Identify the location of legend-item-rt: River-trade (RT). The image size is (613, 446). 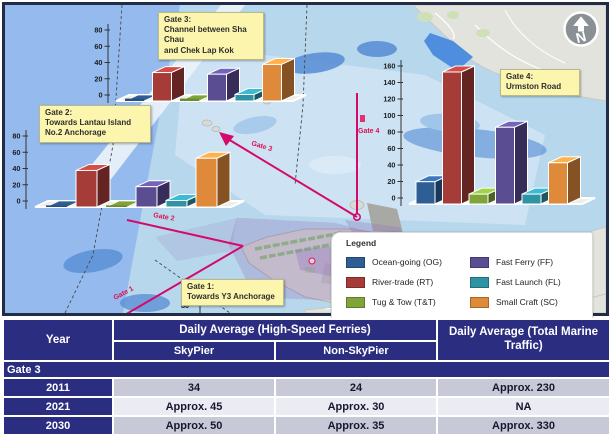
(408, 282).